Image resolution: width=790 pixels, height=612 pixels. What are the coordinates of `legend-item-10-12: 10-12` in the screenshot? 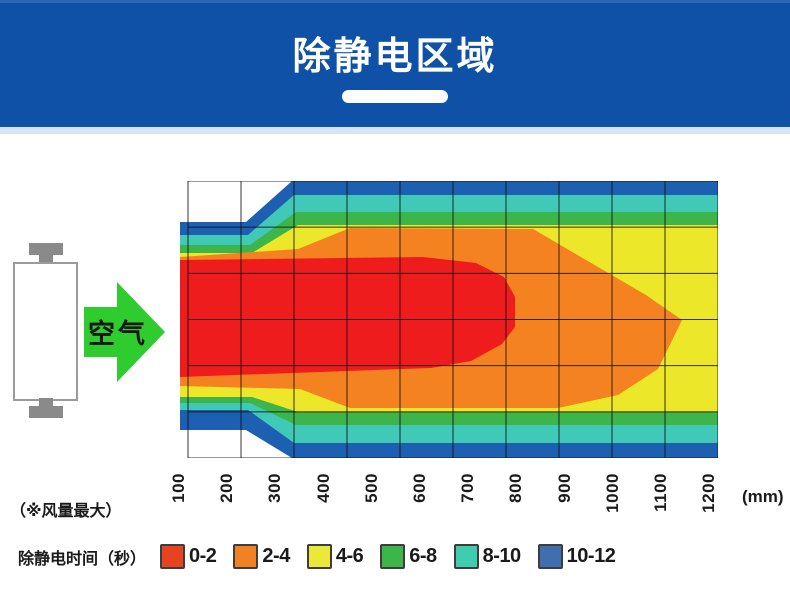 It's located at (576, 556).